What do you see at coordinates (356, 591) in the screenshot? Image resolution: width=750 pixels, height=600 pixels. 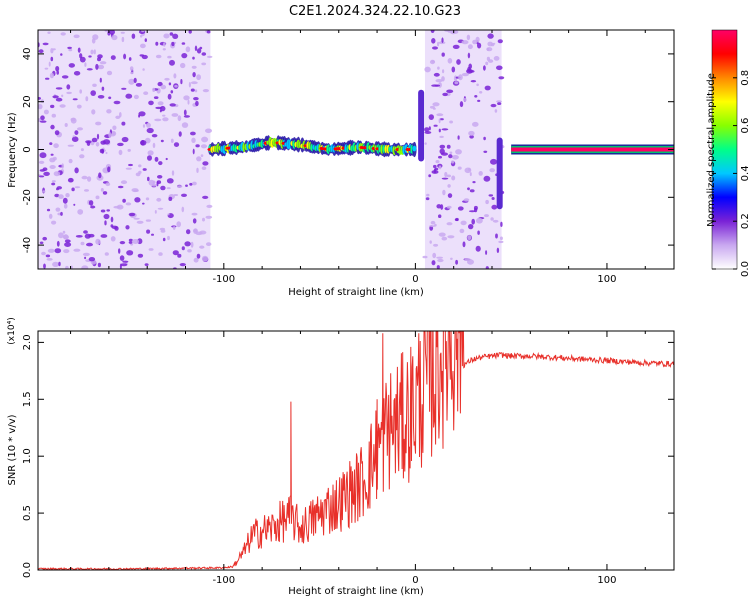 I see `snr-xlabel: Height of straight line (km)` at bounding box center [356, 591].